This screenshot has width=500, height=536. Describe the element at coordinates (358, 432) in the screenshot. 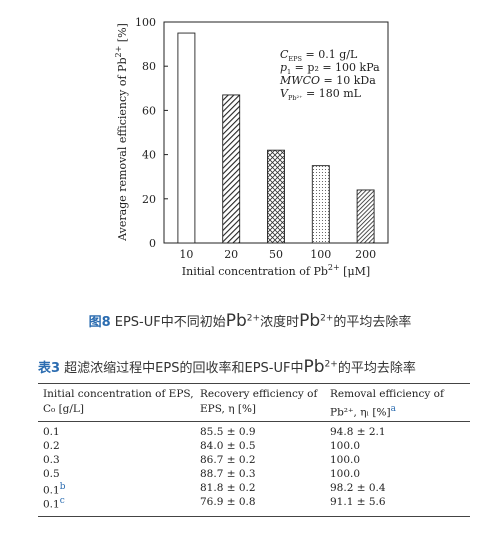

I see `cell-removal: 94.8 ± 2.1` at that location.